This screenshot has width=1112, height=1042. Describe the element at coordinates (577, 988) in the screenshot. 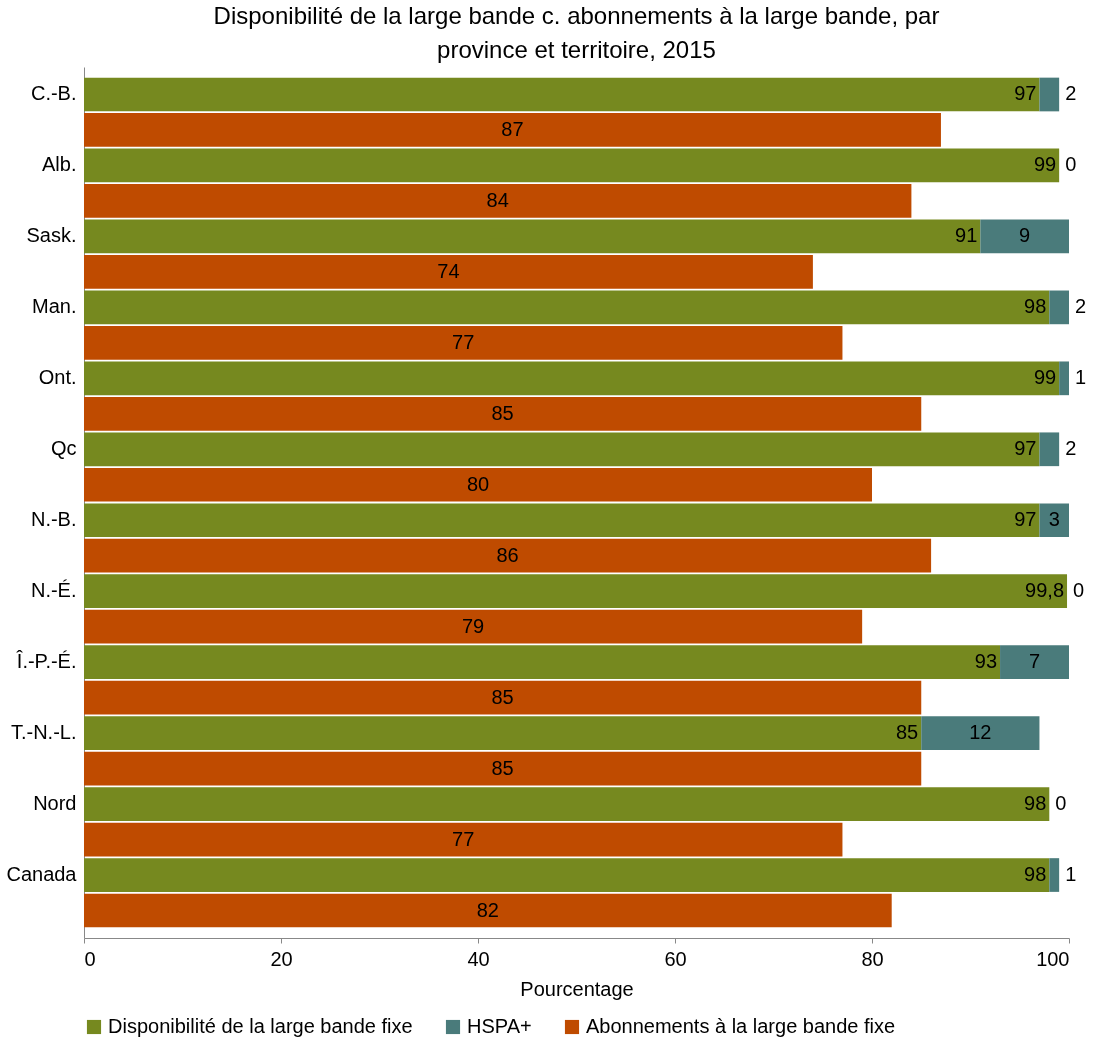

I see `x-axis-title: Pourcentage` at that location.